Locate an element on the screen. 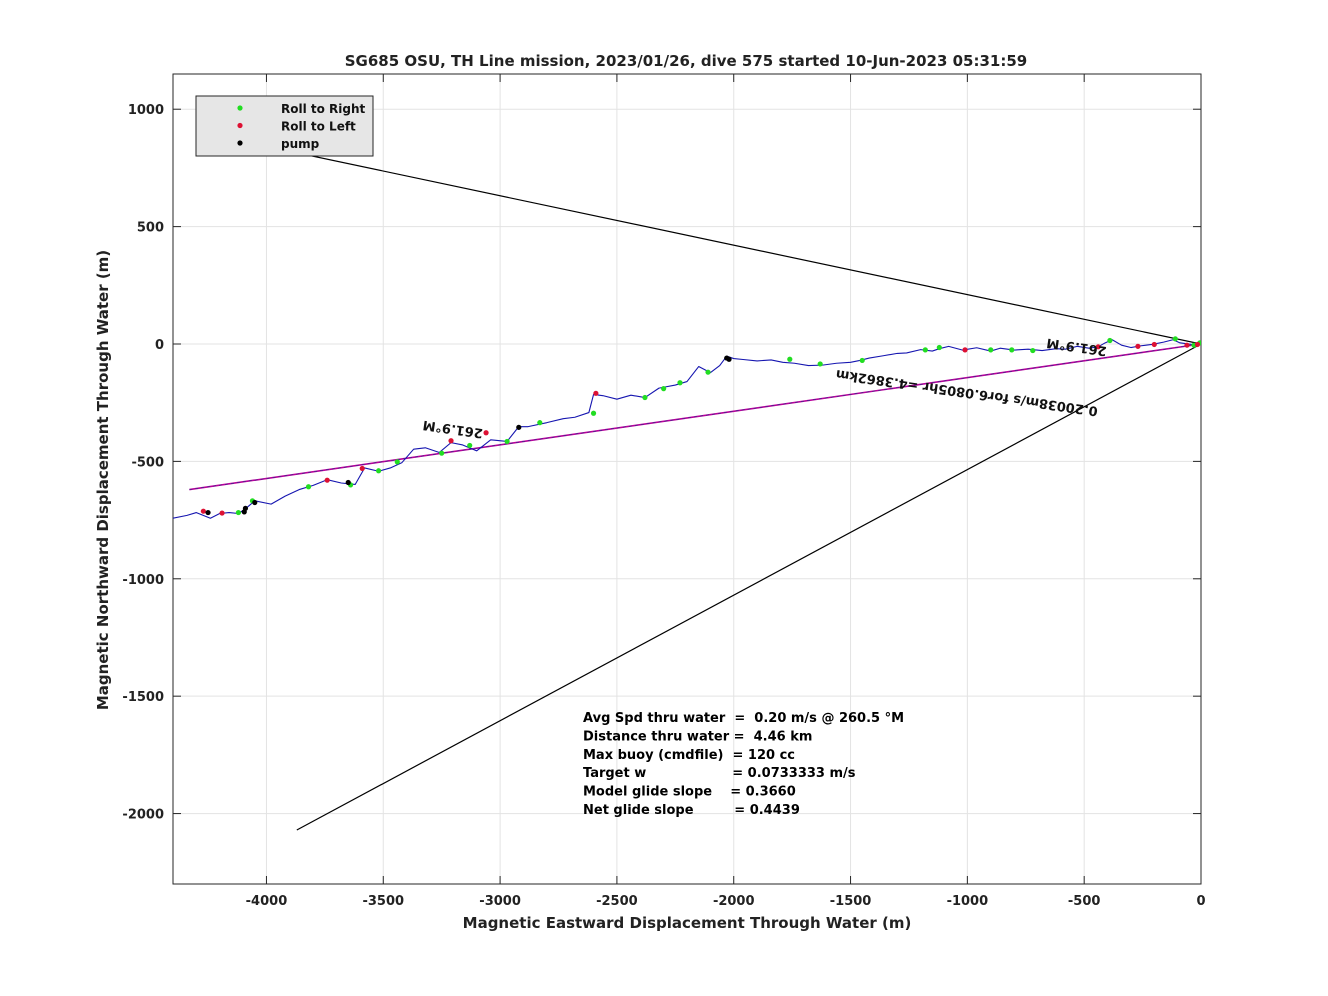  x-tick-label: -500 is located at coordinates (1084, 901).